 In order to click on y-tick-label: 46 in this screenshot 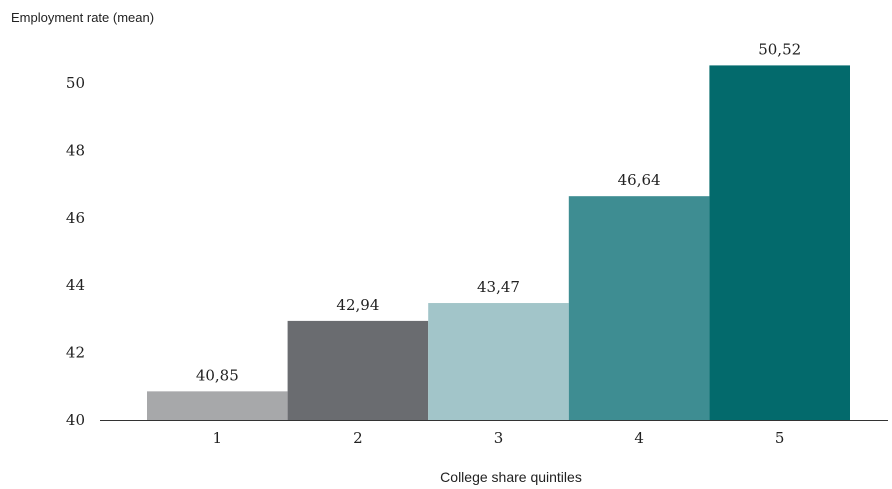, I will do `click(75, 218)`.